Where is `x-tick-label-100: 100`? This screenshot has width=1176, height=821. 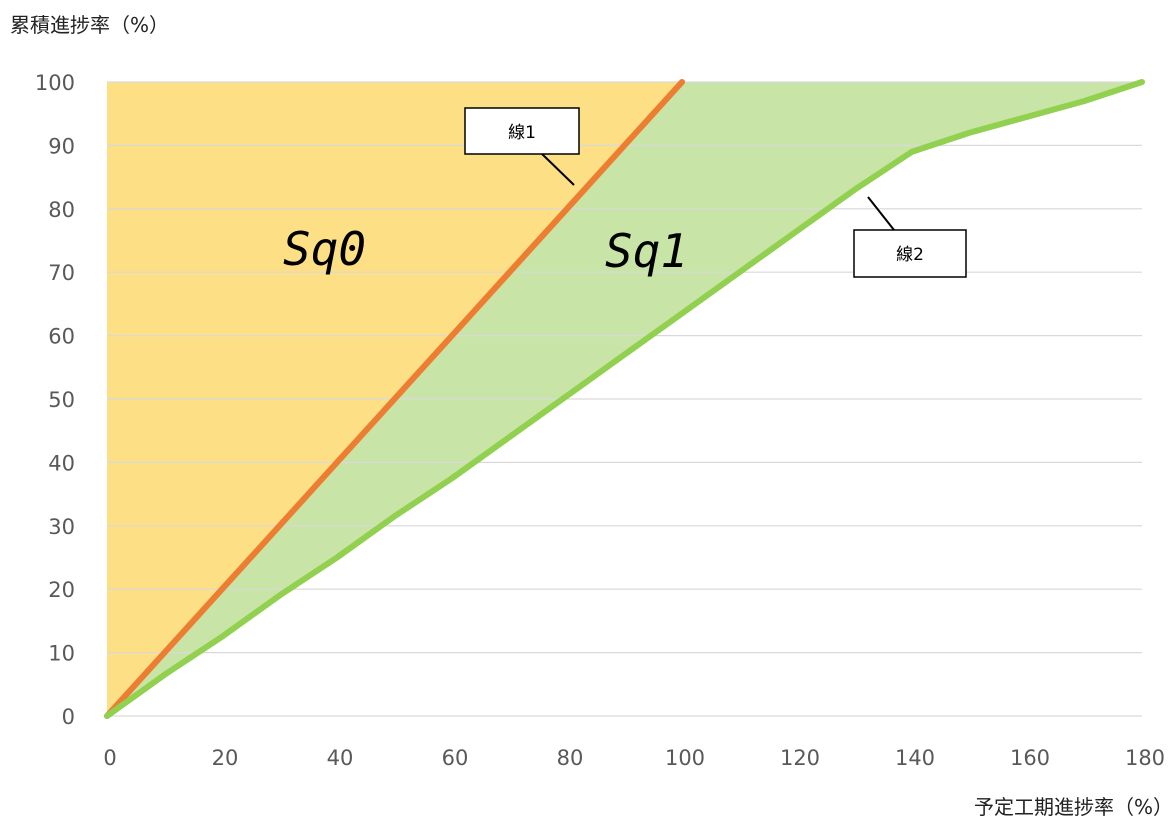 x-tick-label-100: 100 is located at coordinates (685, 758).